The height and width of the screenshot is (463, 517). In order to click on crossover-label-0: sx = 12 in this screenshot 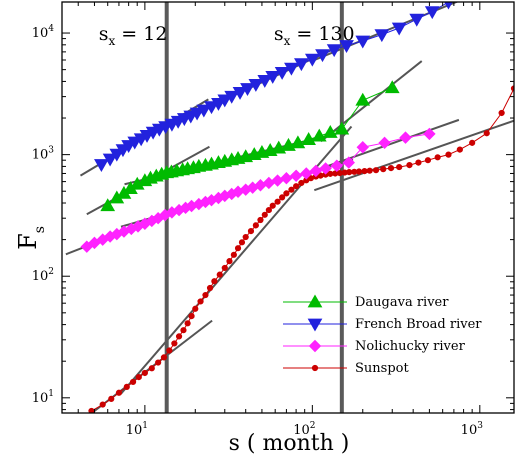, I will do `click(133, 35)`.